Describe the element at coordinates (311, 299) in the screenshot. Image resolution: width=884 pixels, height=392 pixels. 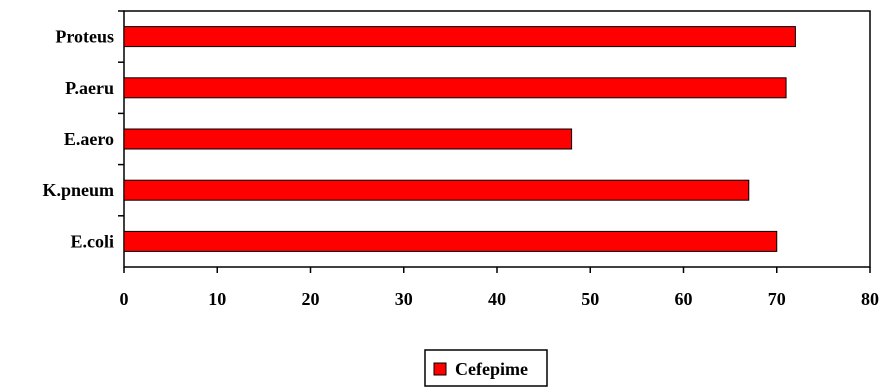
I see `x-tick-label: 20` at that location.